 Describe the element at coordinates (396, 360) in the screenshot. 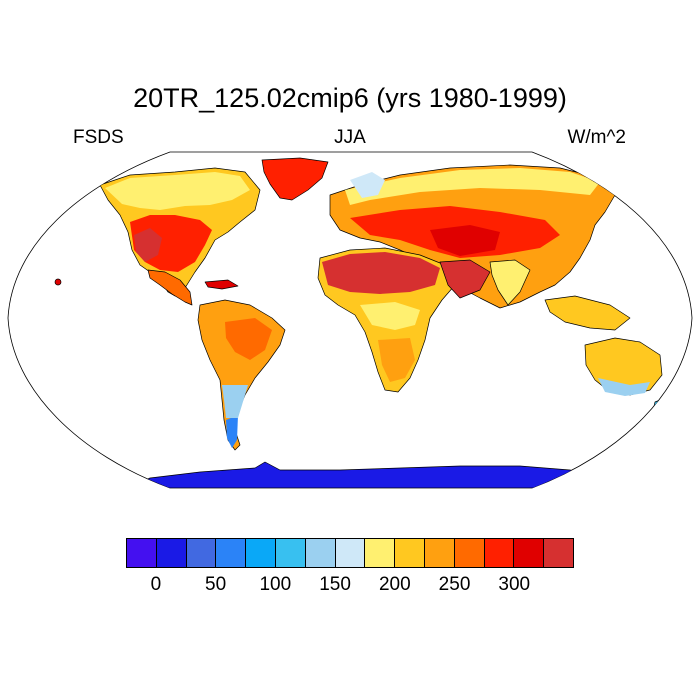

I see `southern-africa-region` at that location.